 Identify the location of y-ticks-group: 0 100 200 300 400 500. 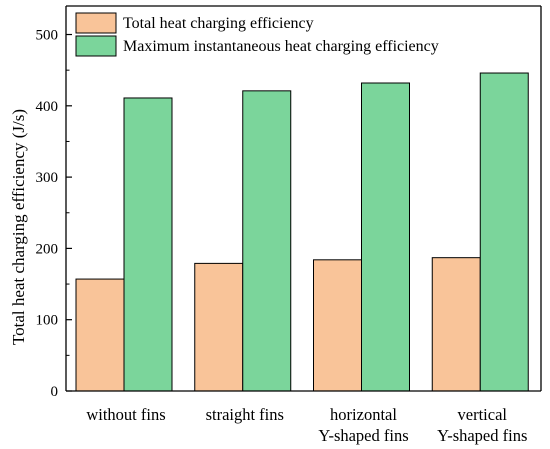
(54, 214).